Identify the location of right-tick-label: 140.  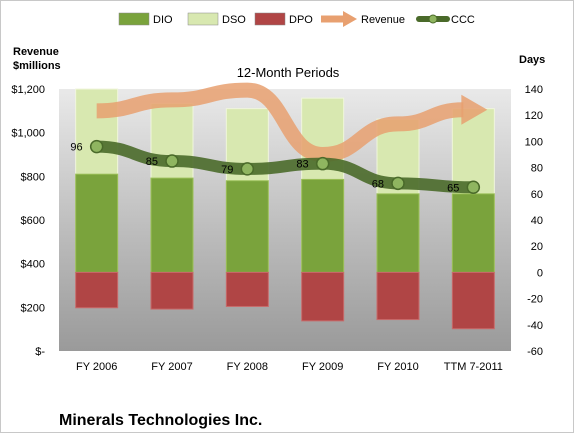
(534, 90).